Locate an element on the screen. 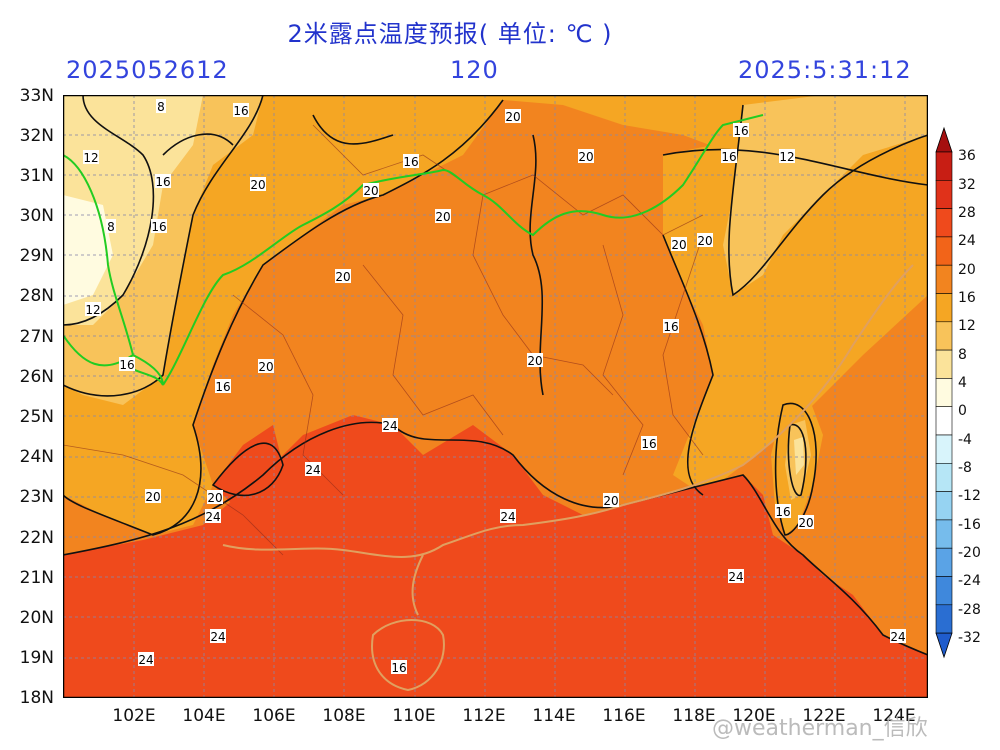  colorbar-label: -20 is located at coordinates (969, 553).